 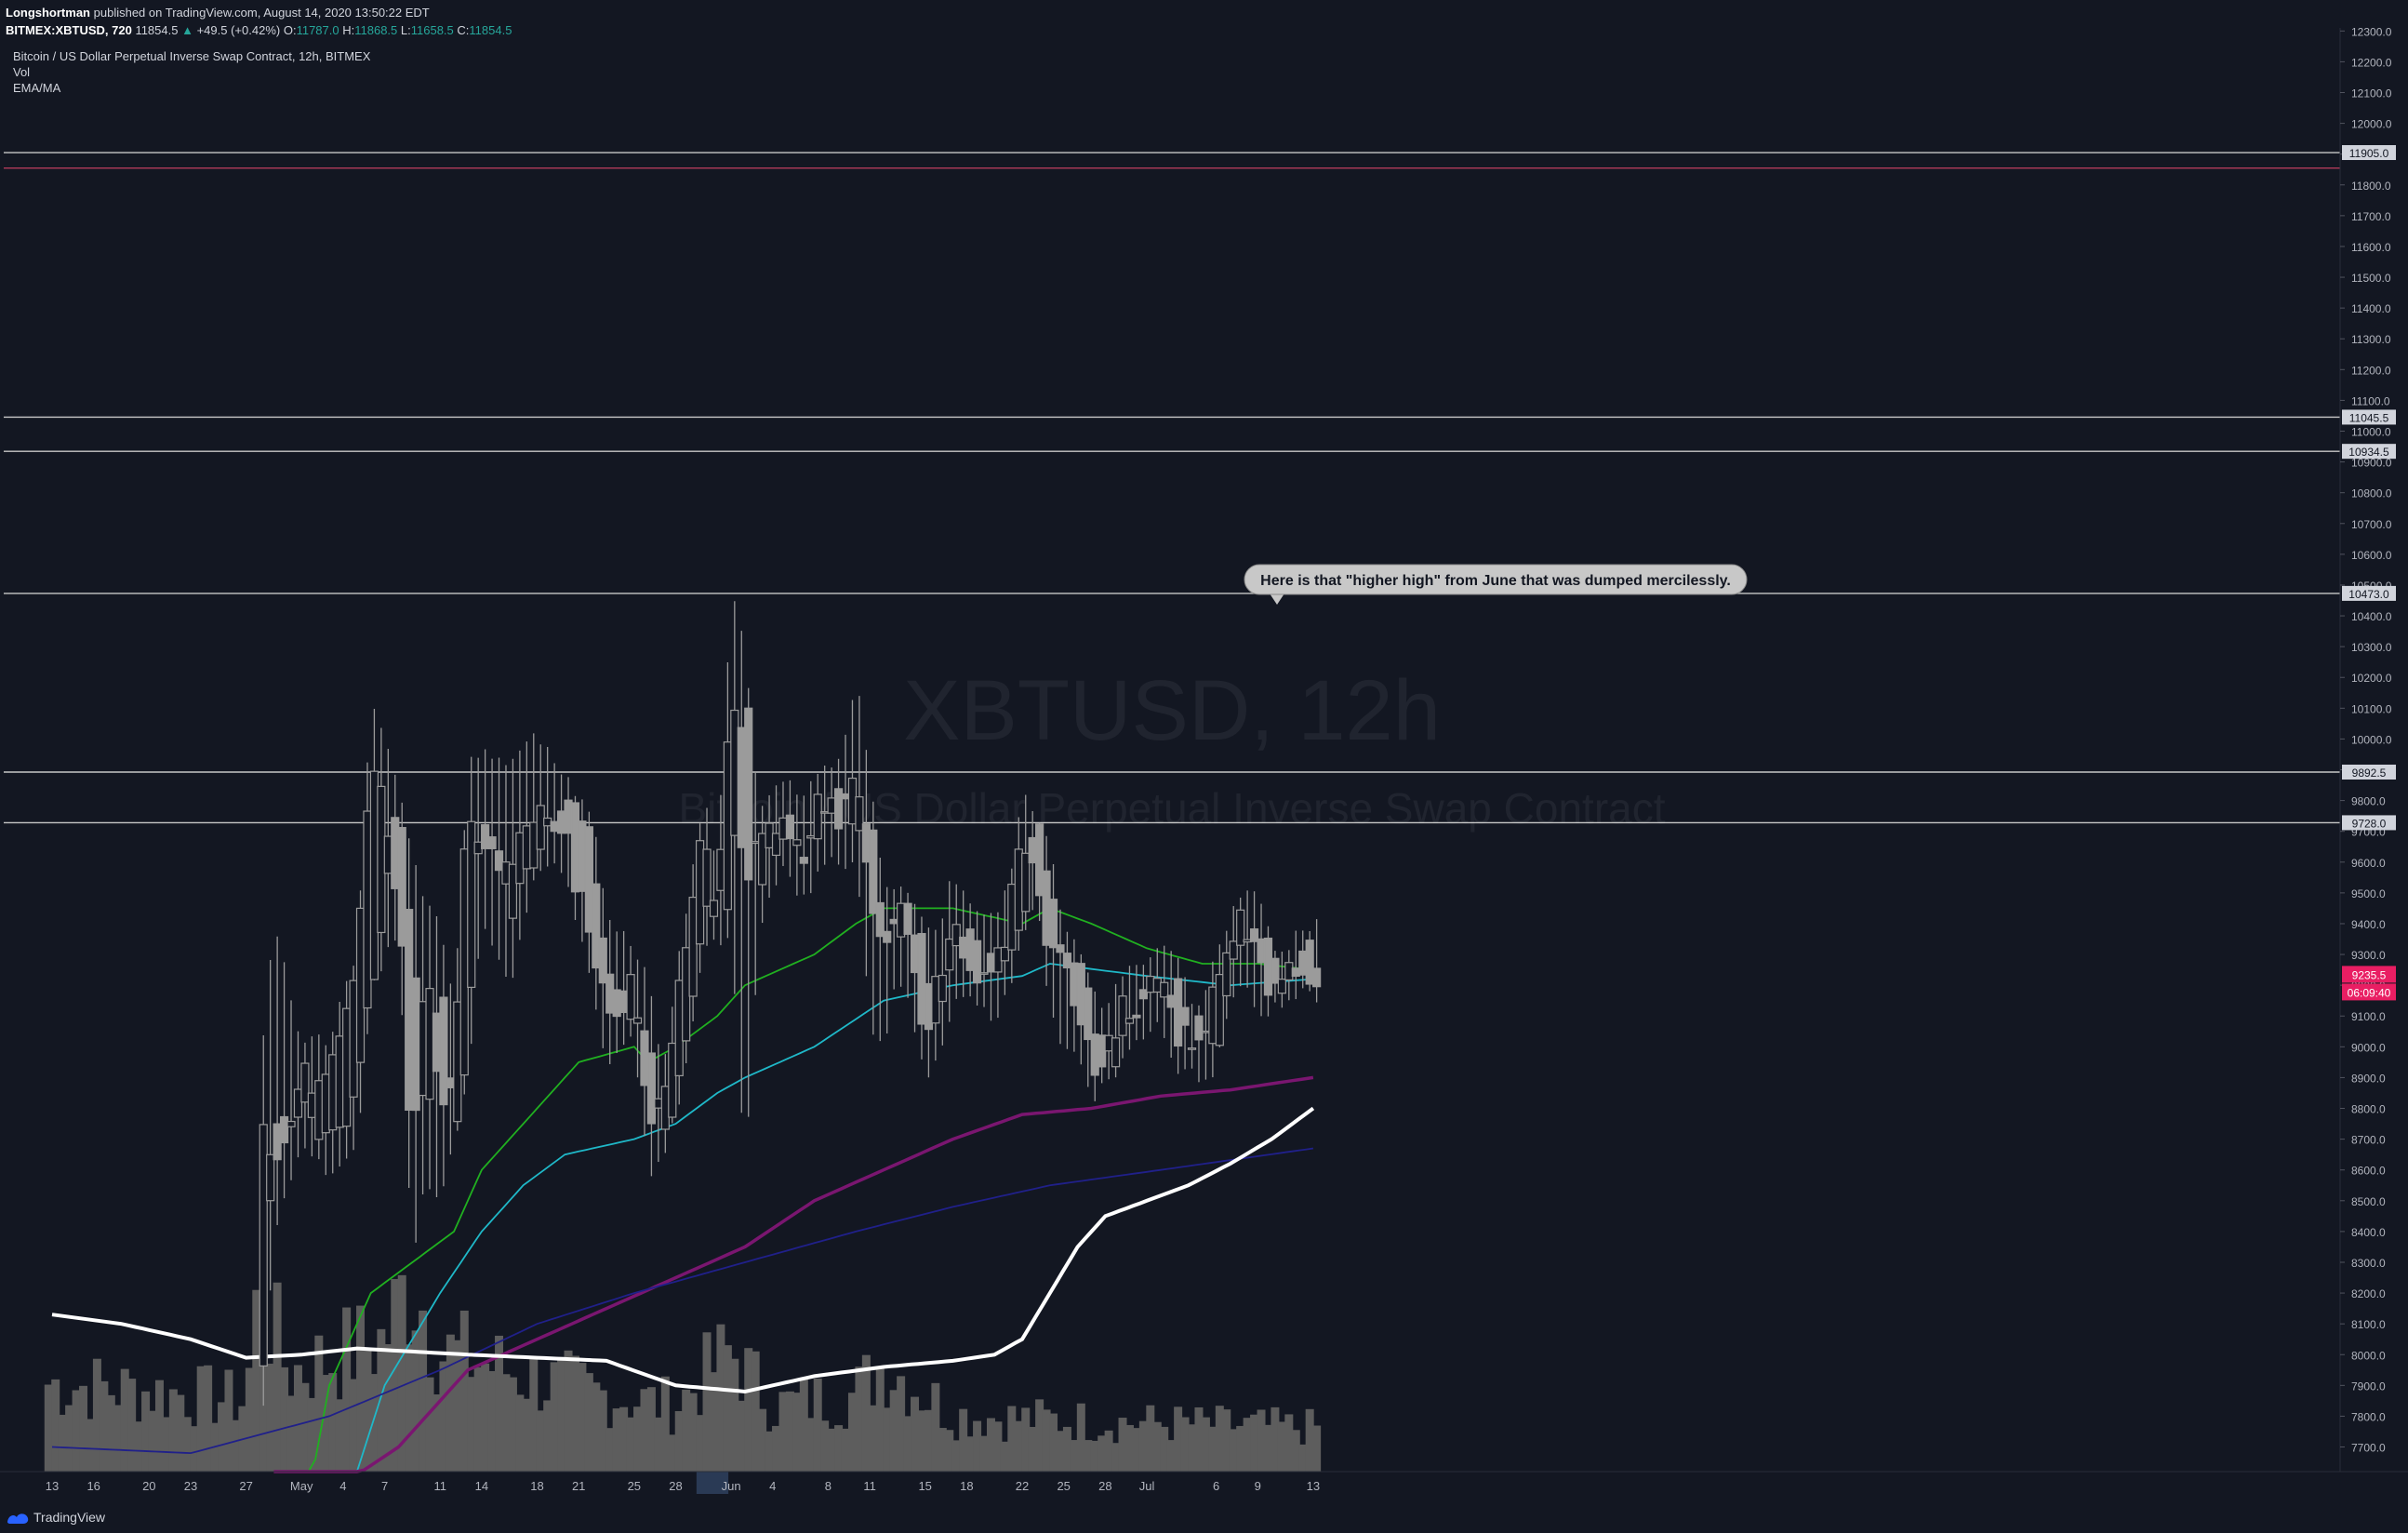 I want to click on symbol-interval: BITMEX:XBTUSD, 720, so click(x=69, y=30).